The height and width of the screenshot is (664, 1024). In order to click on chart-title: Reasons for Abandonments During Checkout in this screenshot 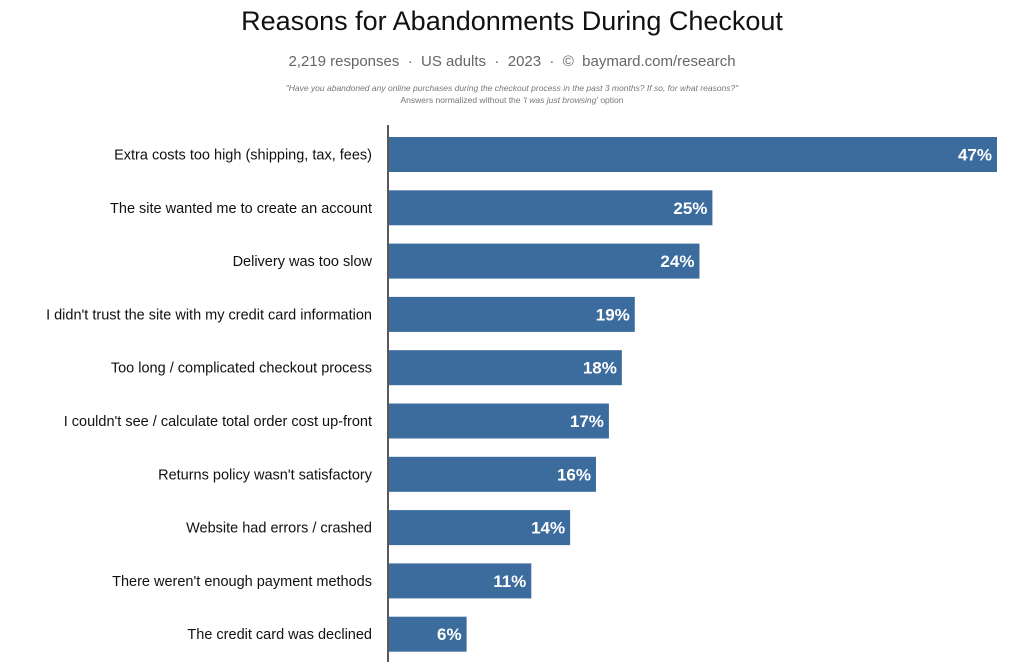, I will do `click(512, 21)`.